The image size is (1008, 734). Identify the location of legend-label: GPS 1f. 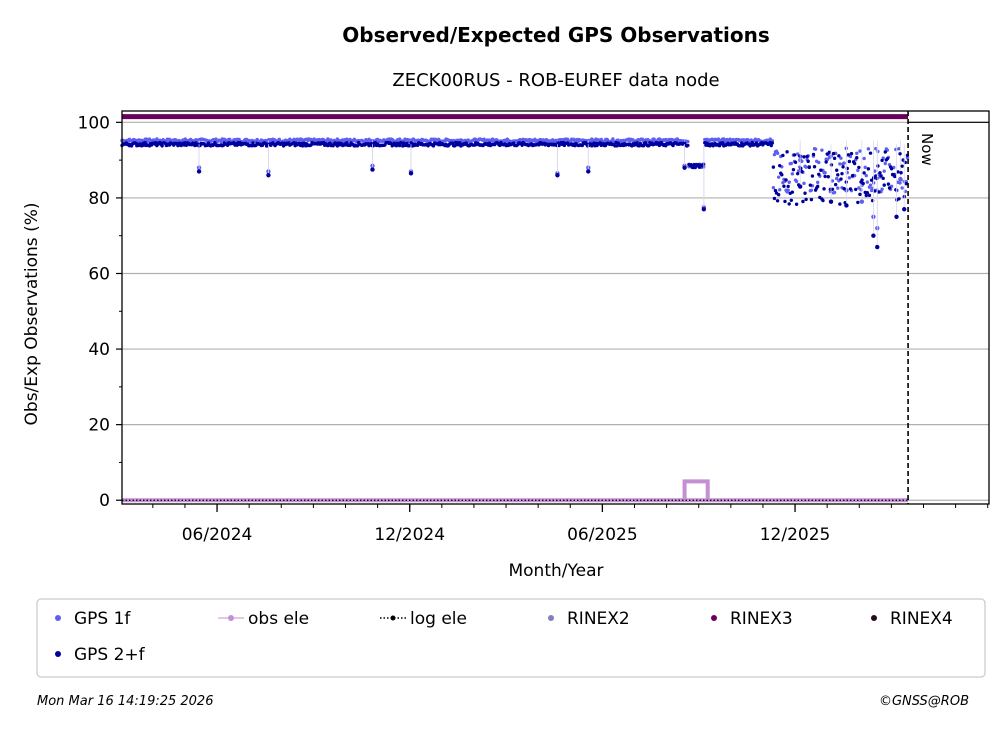
(102, 619).